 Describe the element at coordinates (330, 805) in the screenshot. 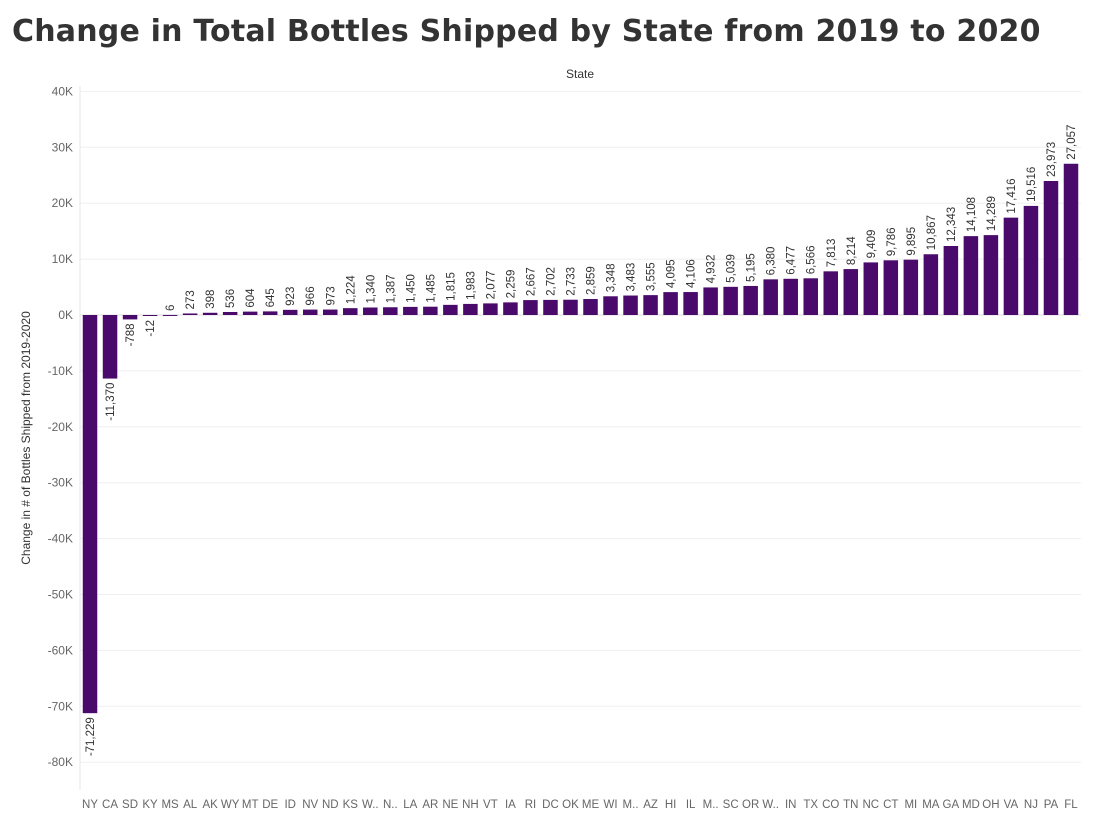

I see `x-category-label: ND` at that location.